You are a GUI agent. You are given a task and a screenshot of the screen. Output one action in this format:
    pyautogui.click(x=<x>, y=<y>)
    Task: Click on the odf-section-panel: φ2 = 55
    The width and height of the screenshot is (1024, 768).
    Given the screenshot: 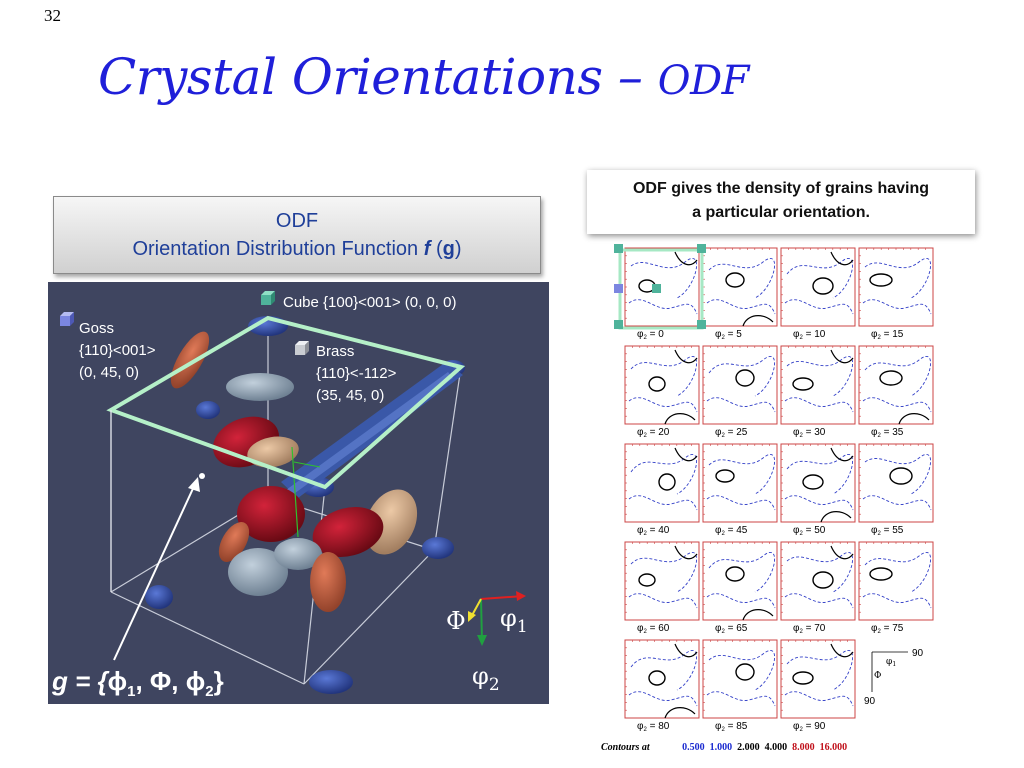 What is the action you would take?
    pyautogui.click(x=896, y=490)
    